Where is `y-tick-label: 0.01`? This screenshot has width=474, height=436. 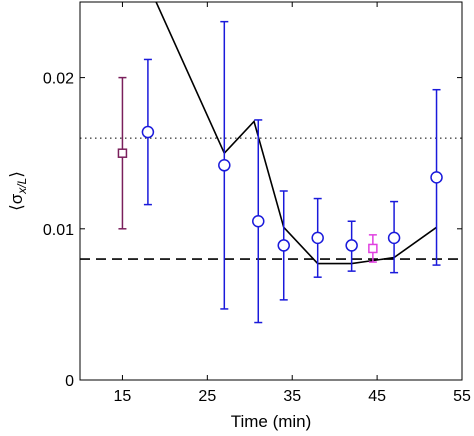 y-tick-label: 0.01 is located at coordinates (58, 230).